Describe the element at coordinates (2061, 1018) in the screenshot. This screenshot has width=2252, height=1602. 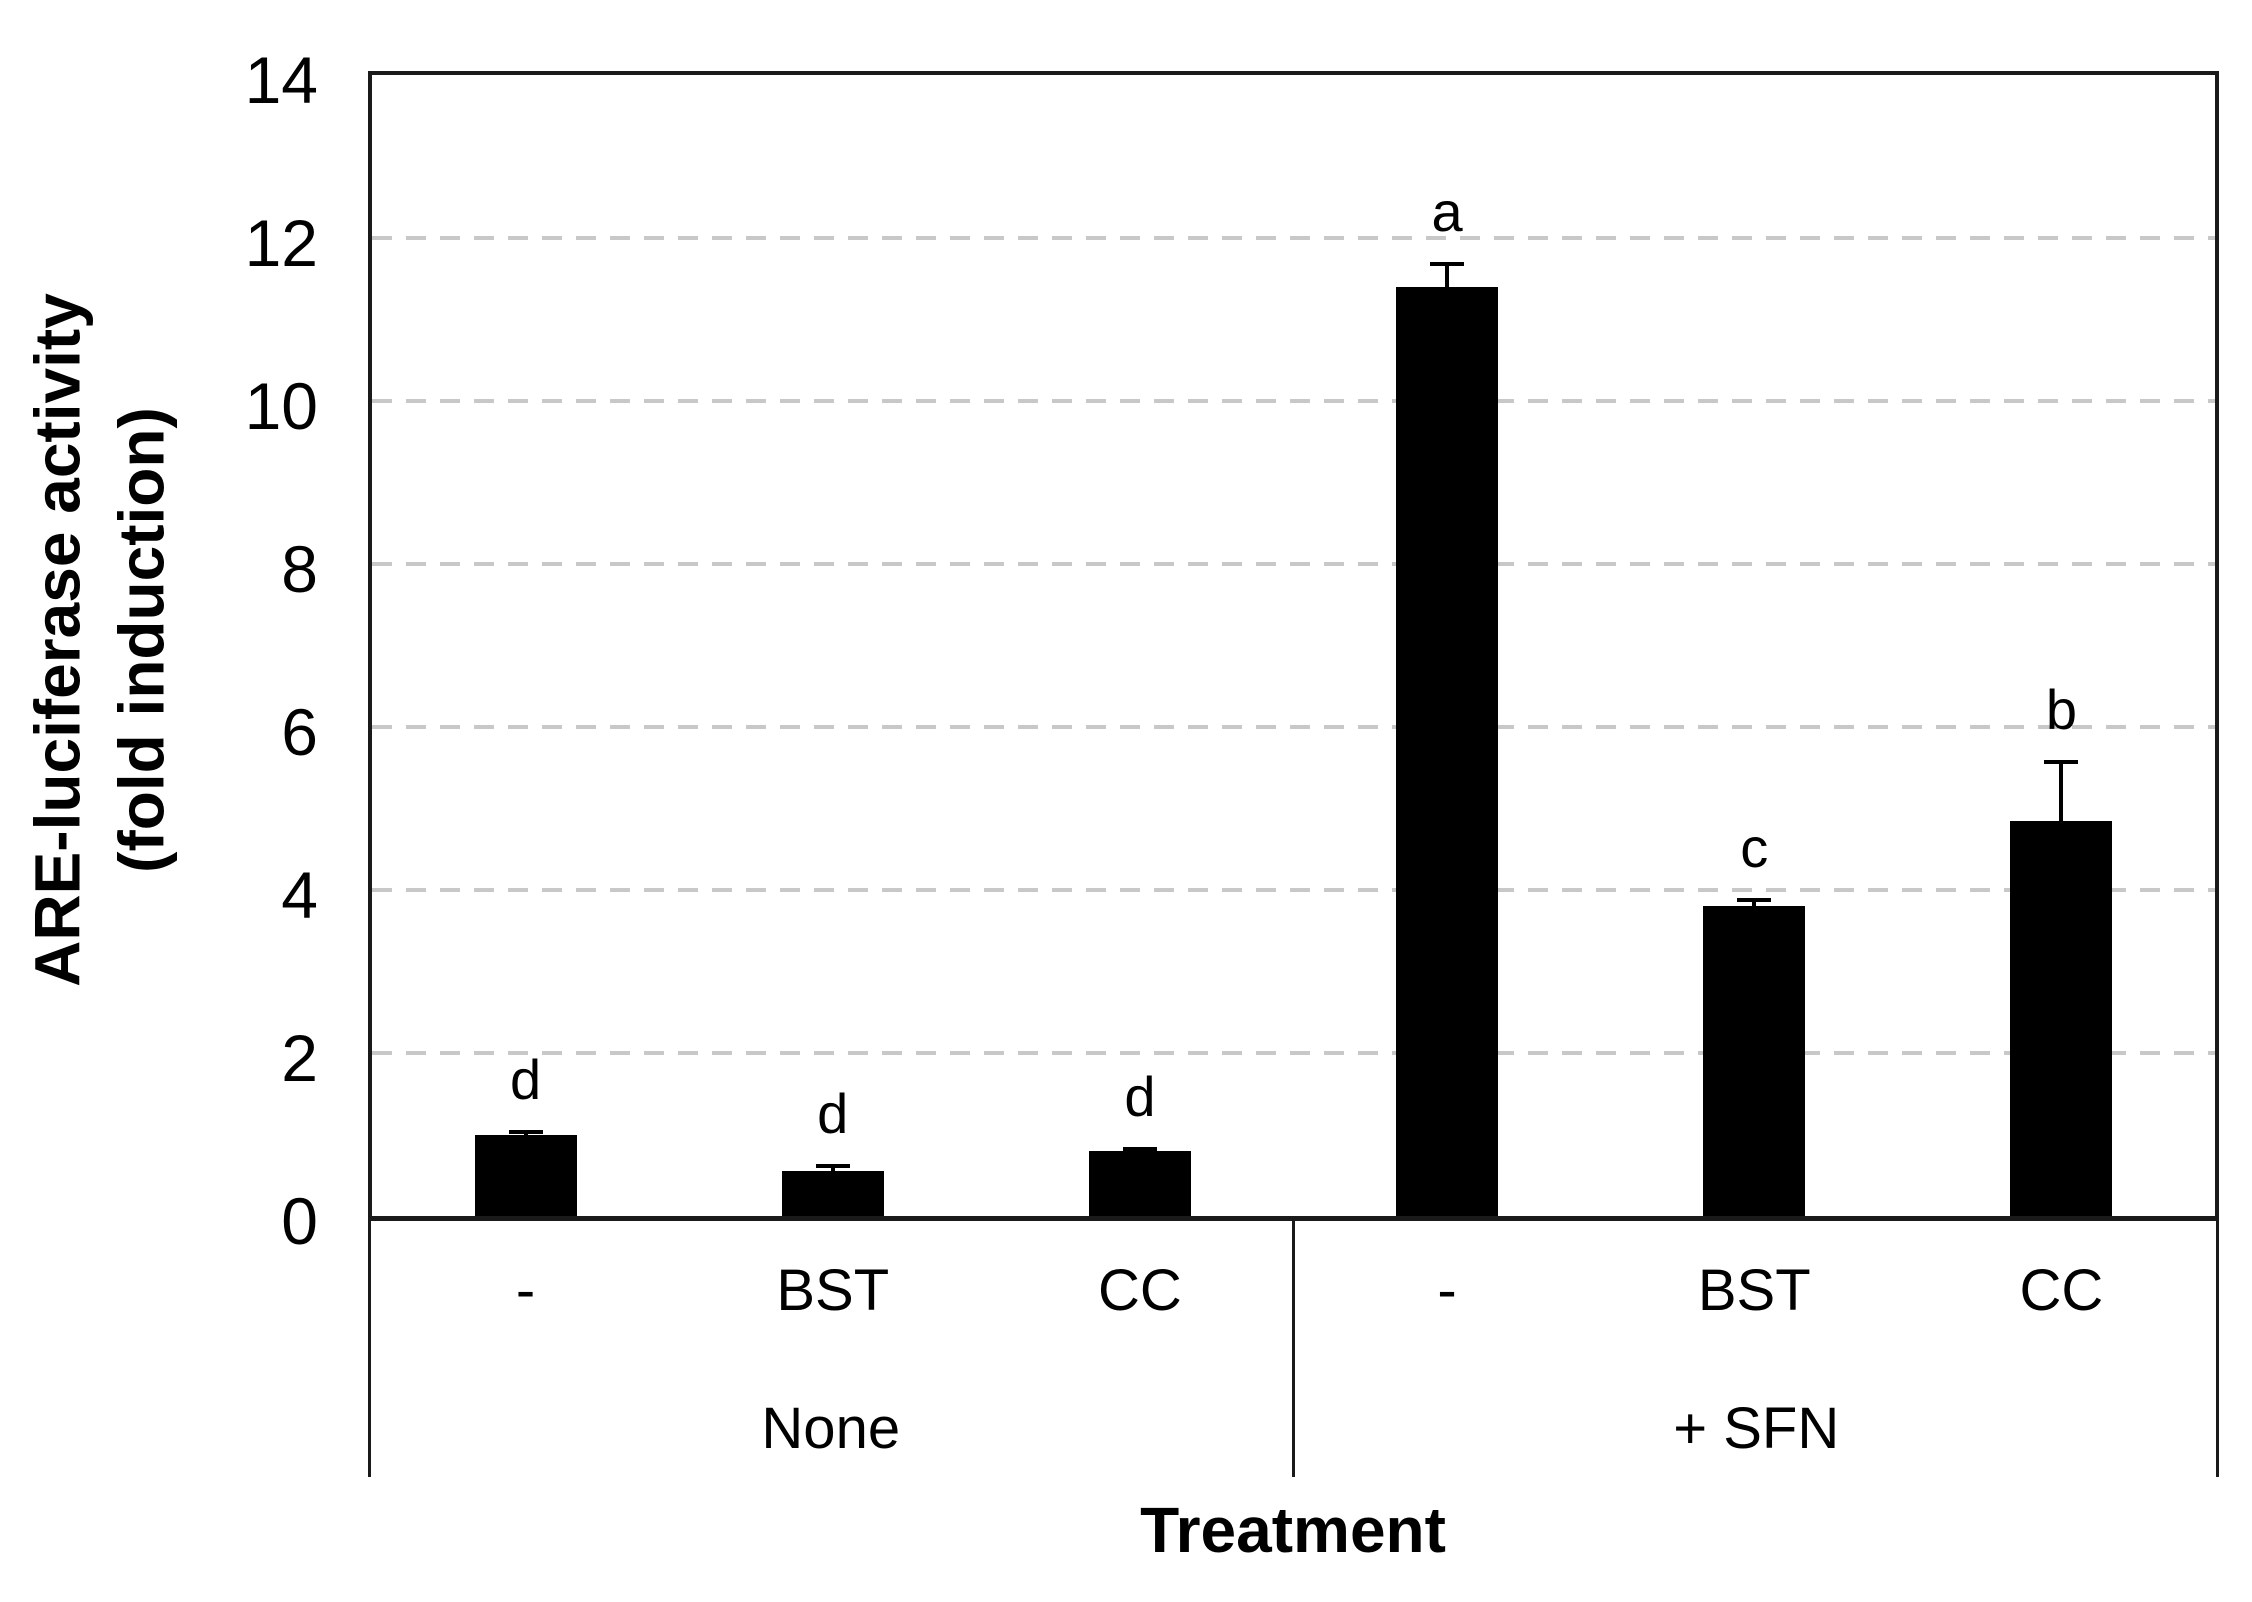
I see `bar-+SFN-CC` at that location.